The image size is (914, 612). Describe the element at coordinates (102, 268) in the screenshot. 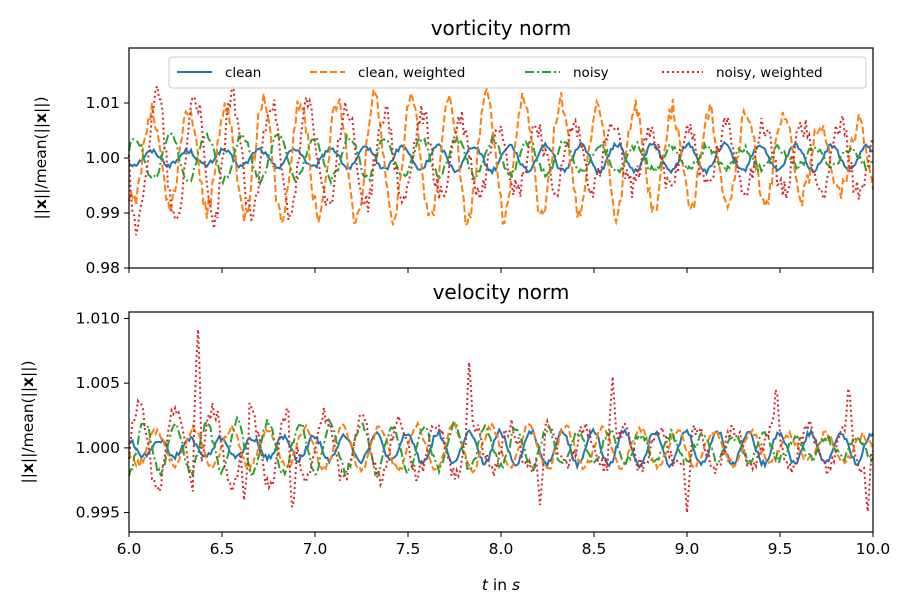

I see `ytick-label: 0.98` at that location.